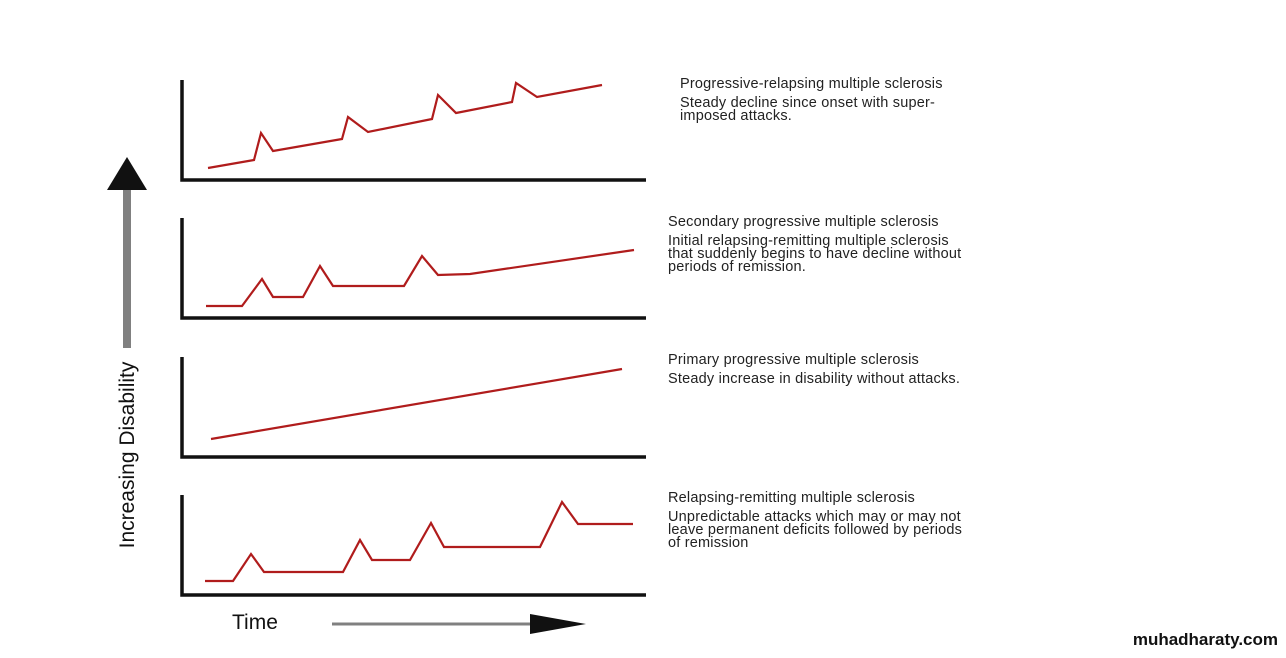 The width and height of the screenshot is (1286, 658). I want to click on panel-title: Secondary progressive multiple sclerosis, so click(803, 222).